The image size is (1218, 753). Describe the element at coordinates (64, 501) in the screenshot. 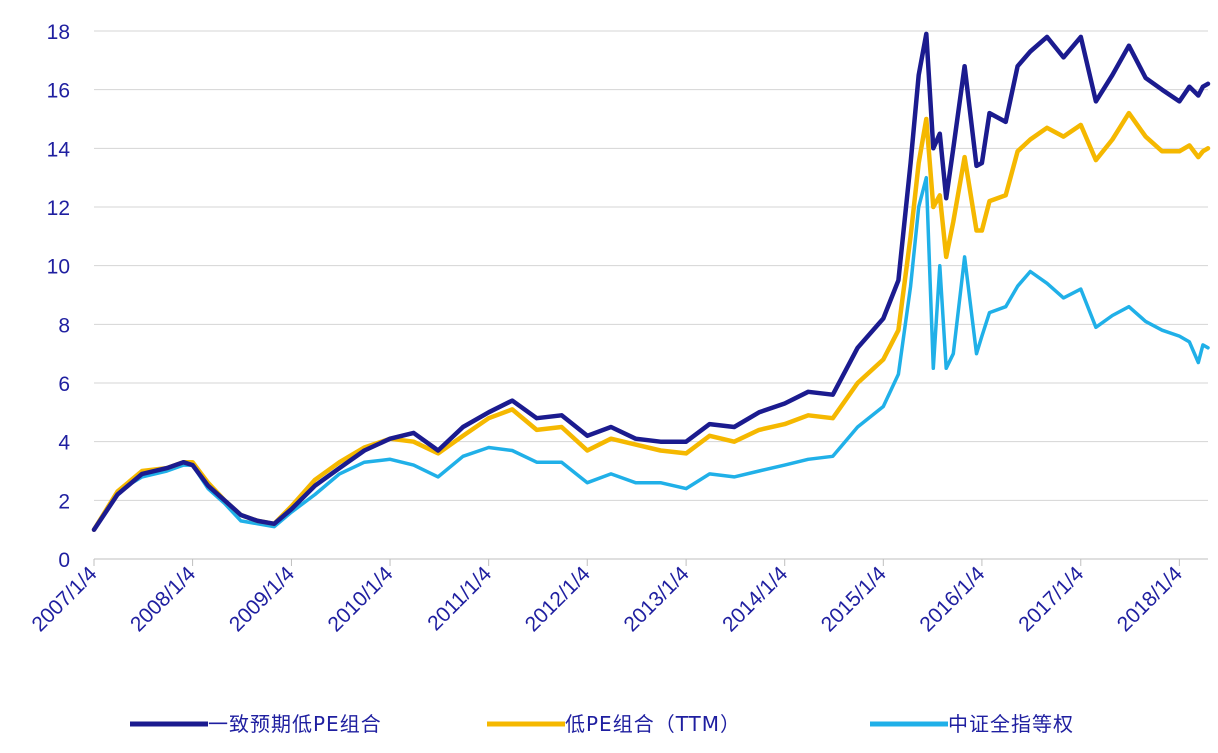

I see `y-tick-label: 2` at that location.